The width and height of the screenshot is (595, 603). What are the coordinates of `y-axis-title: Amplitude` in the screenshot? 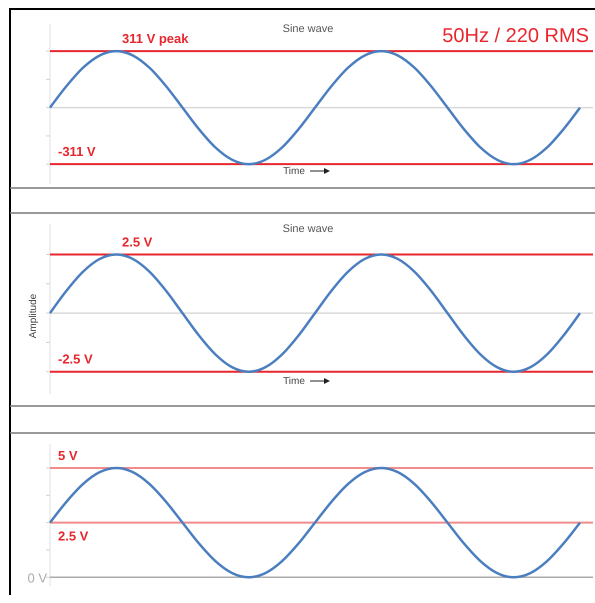 It's located at (33, 315).